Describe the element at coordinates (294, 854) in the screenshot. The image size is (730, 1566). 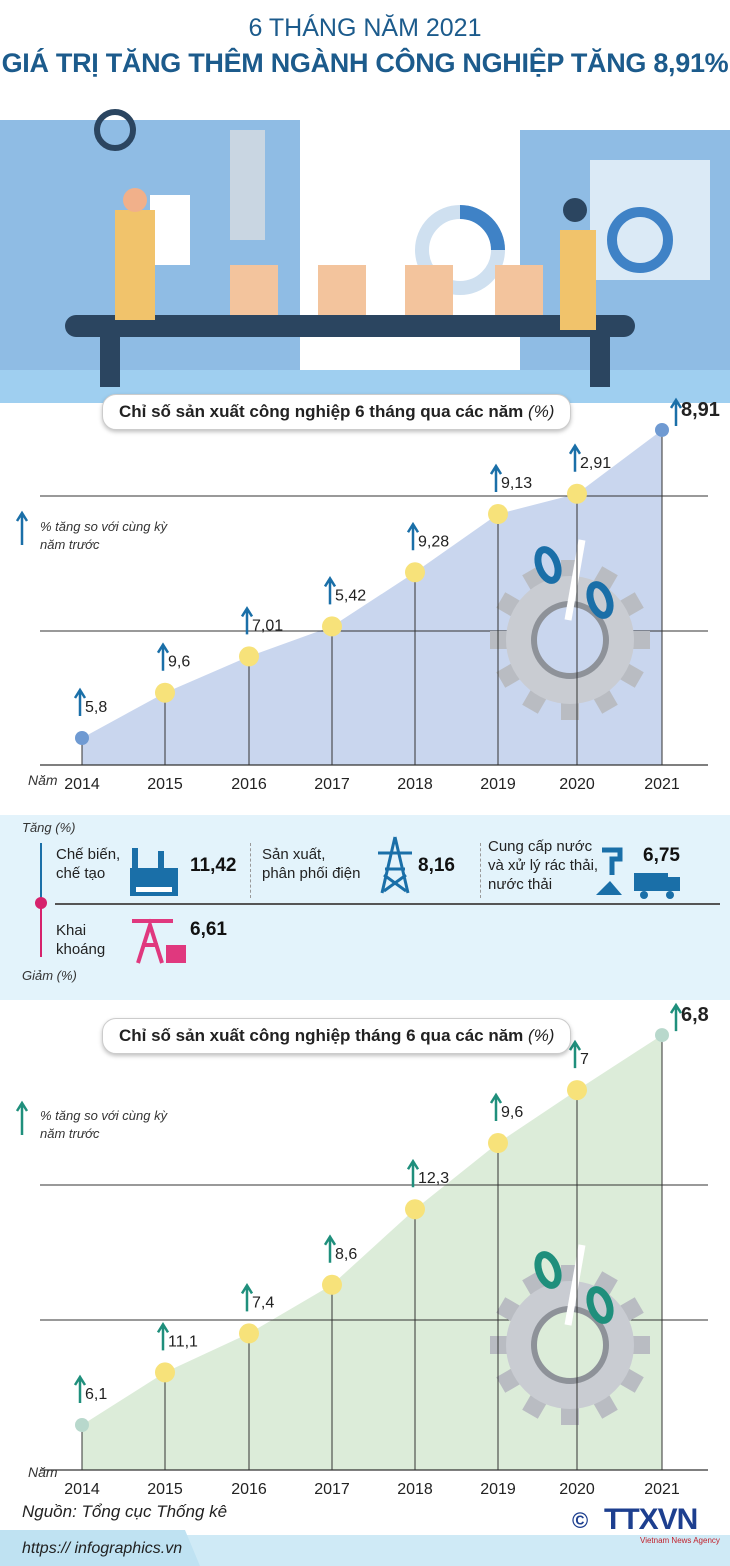
I see `sector-label: Sản xuất,` at that location.